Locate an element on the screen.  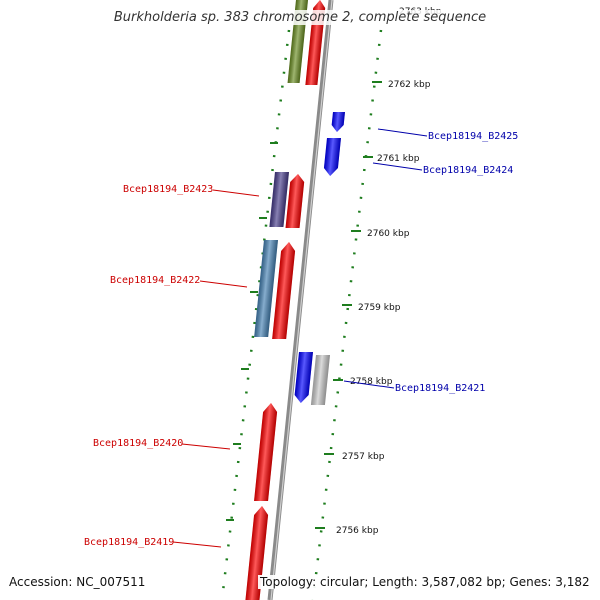
gene-label-b2423: Bcep18194_B2423 is located at coordinates (168, 189).